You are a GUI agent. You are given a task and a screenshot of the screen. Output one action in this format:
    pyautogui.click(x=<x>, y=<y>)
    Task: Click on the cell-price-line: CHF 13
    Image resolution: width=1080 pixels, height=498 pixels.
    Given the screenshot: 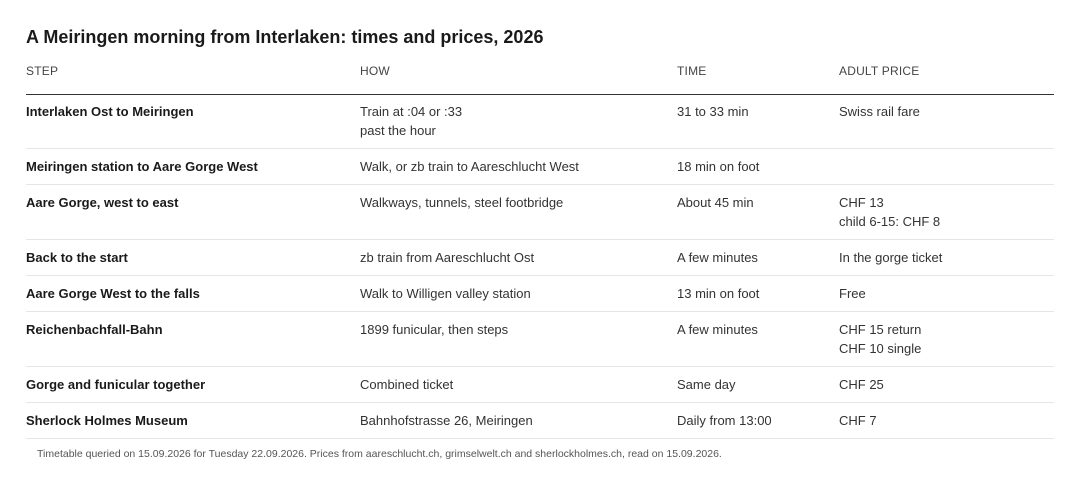 What is the action you would take?
    pyautogui.click(x=861, y=202)
    